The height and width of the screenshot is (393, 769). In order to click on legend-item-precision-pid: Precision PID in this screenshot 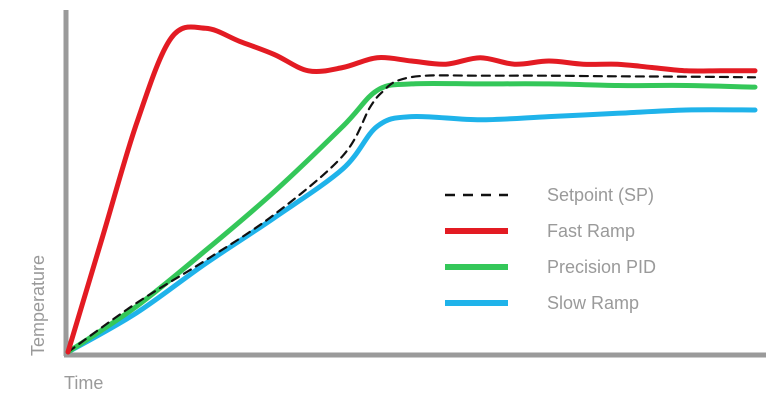, I will do `click(550, 267)`.